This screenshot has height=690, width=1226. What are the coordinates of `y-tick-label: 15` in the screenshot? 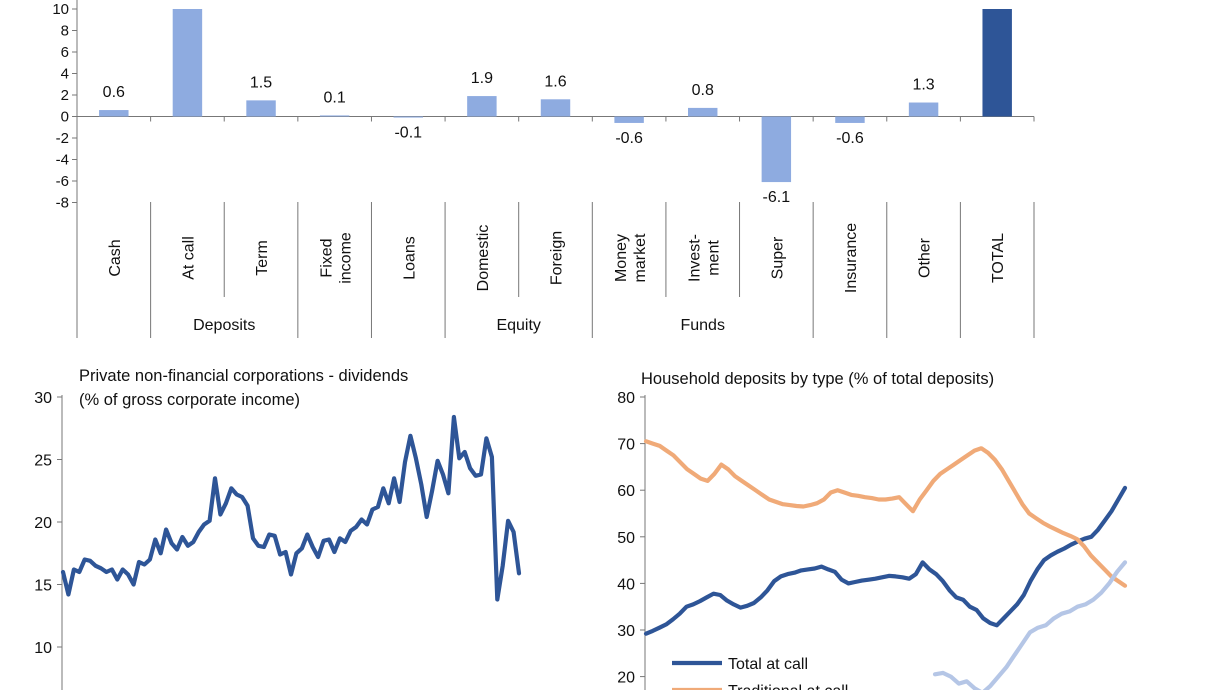 It's located at (43, 586).